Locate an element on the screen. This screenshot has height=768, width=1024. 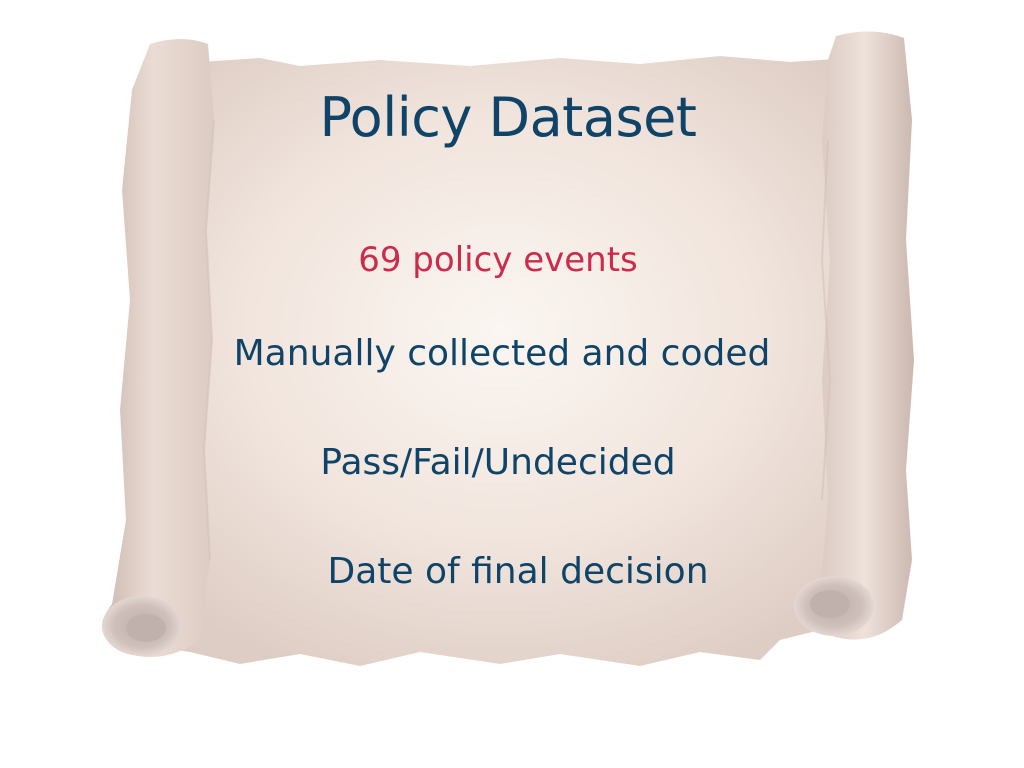
bullet-decision-date: Date of final decision is located at coordinates (518, 571).